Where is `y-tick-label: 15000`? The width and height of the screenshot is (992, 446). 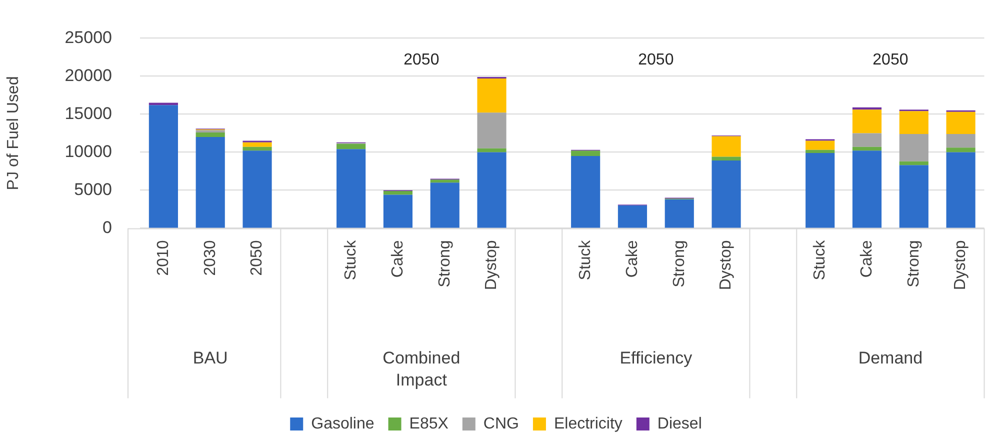
y-tick-label: 15000 is located at coordinates (88, 113).